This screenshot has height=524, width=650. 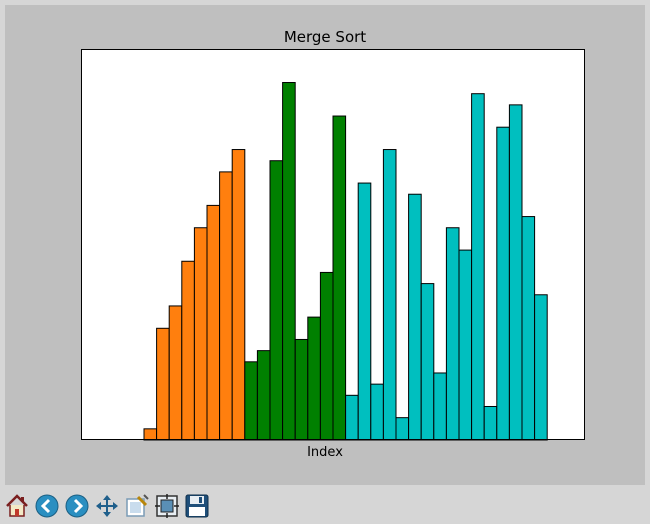 I want to click on forward-arrow-icon, so click(x=77, y=506).